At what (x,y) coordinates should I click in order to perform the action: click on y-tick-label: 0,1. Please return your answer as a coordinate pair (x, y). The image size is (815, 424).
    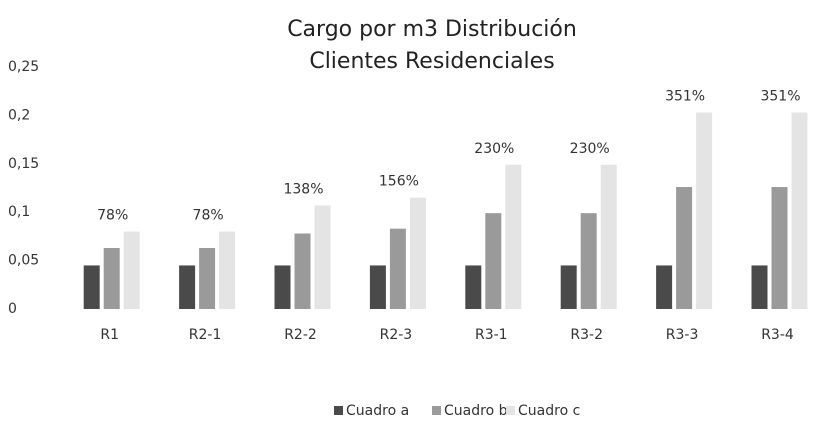
    Looking at the image, I should click on (19, 212).